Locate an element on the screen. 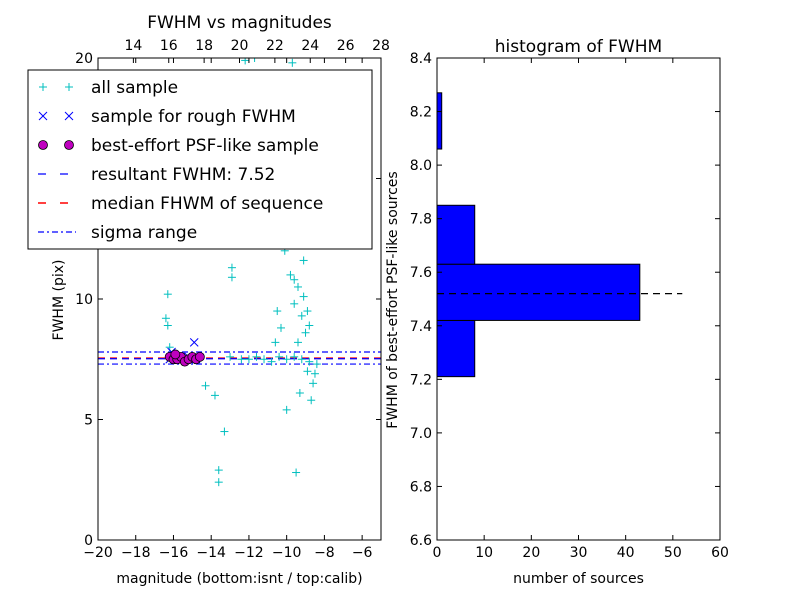 The width and height of the screenshot is (800, 600). x-tick-label: −18 is located at coordinates (136, 553).